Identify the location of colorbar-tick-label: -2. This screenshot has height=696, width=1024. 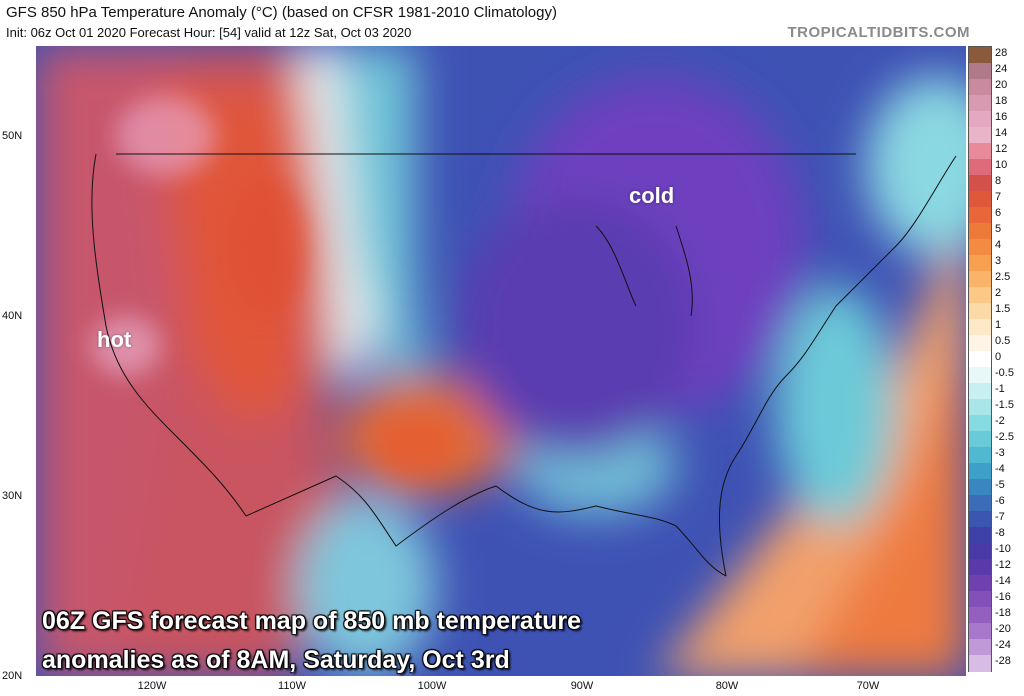
(1000, 421).